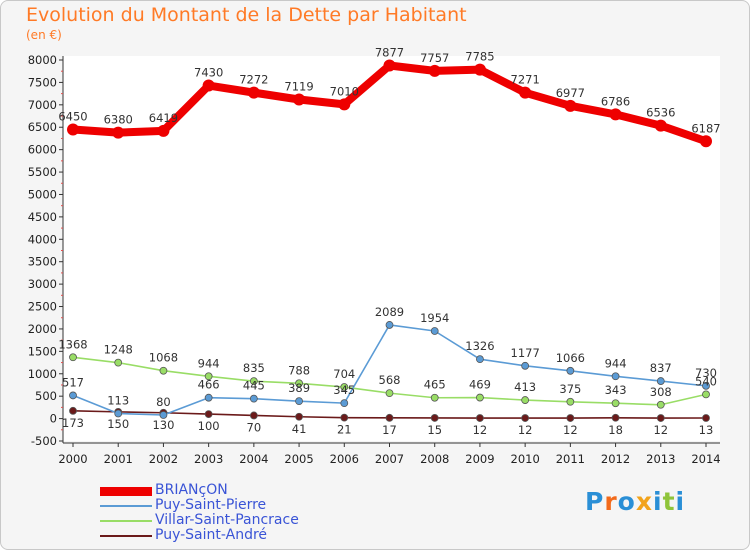  Describe the element at coordinates (434, 430) in the screenshot. I see `data-label: 15` at that location.